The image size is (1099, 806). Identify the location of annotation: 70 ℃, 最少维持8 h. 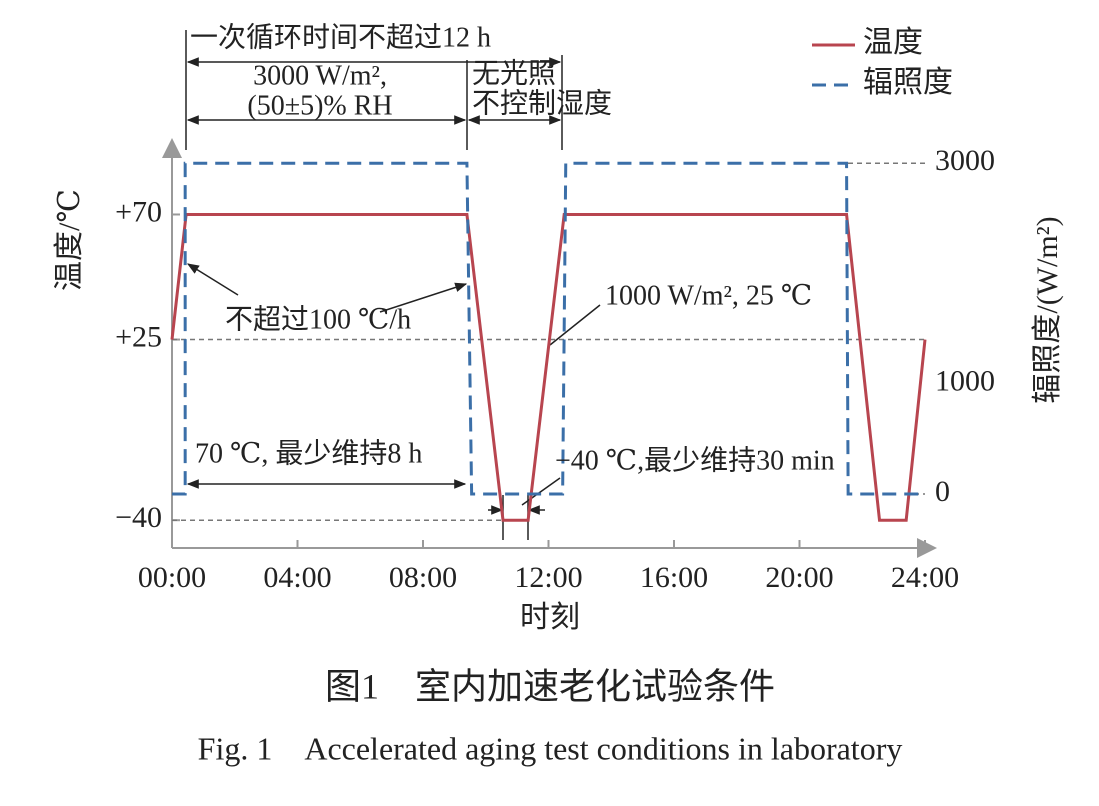
(308, 453).